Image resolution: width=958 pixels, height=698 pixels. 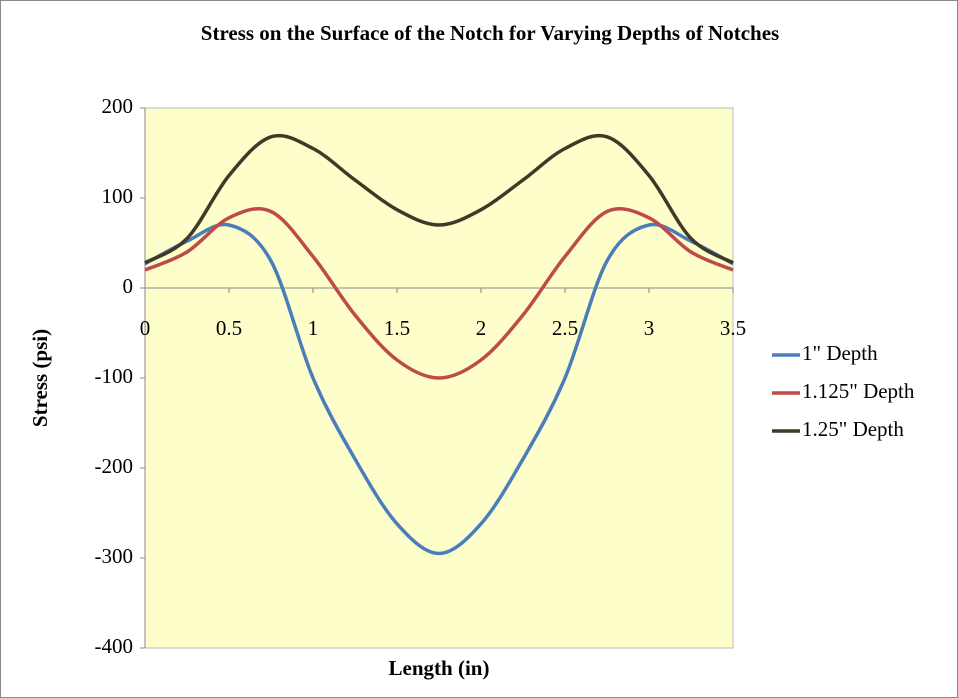 I want to click on series-line, so click(x=439, y=199).